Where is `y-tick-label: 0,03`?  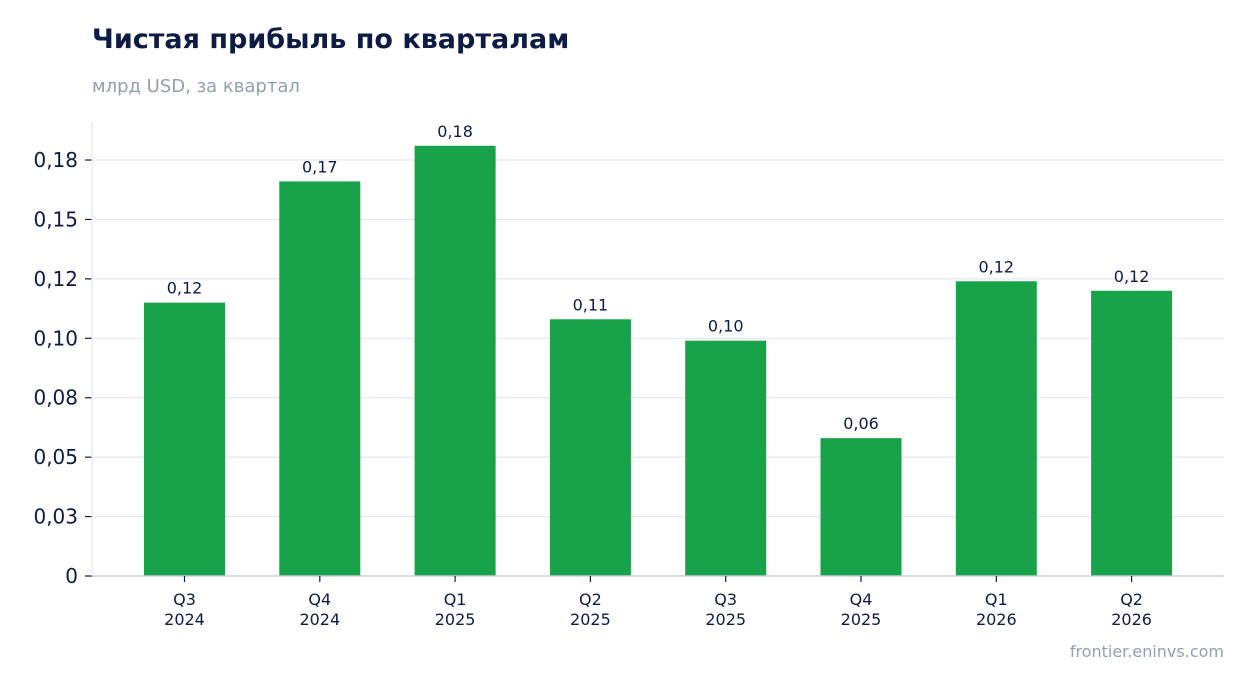 y-tick-label: 0,03 is located at coordinates (55, 517).